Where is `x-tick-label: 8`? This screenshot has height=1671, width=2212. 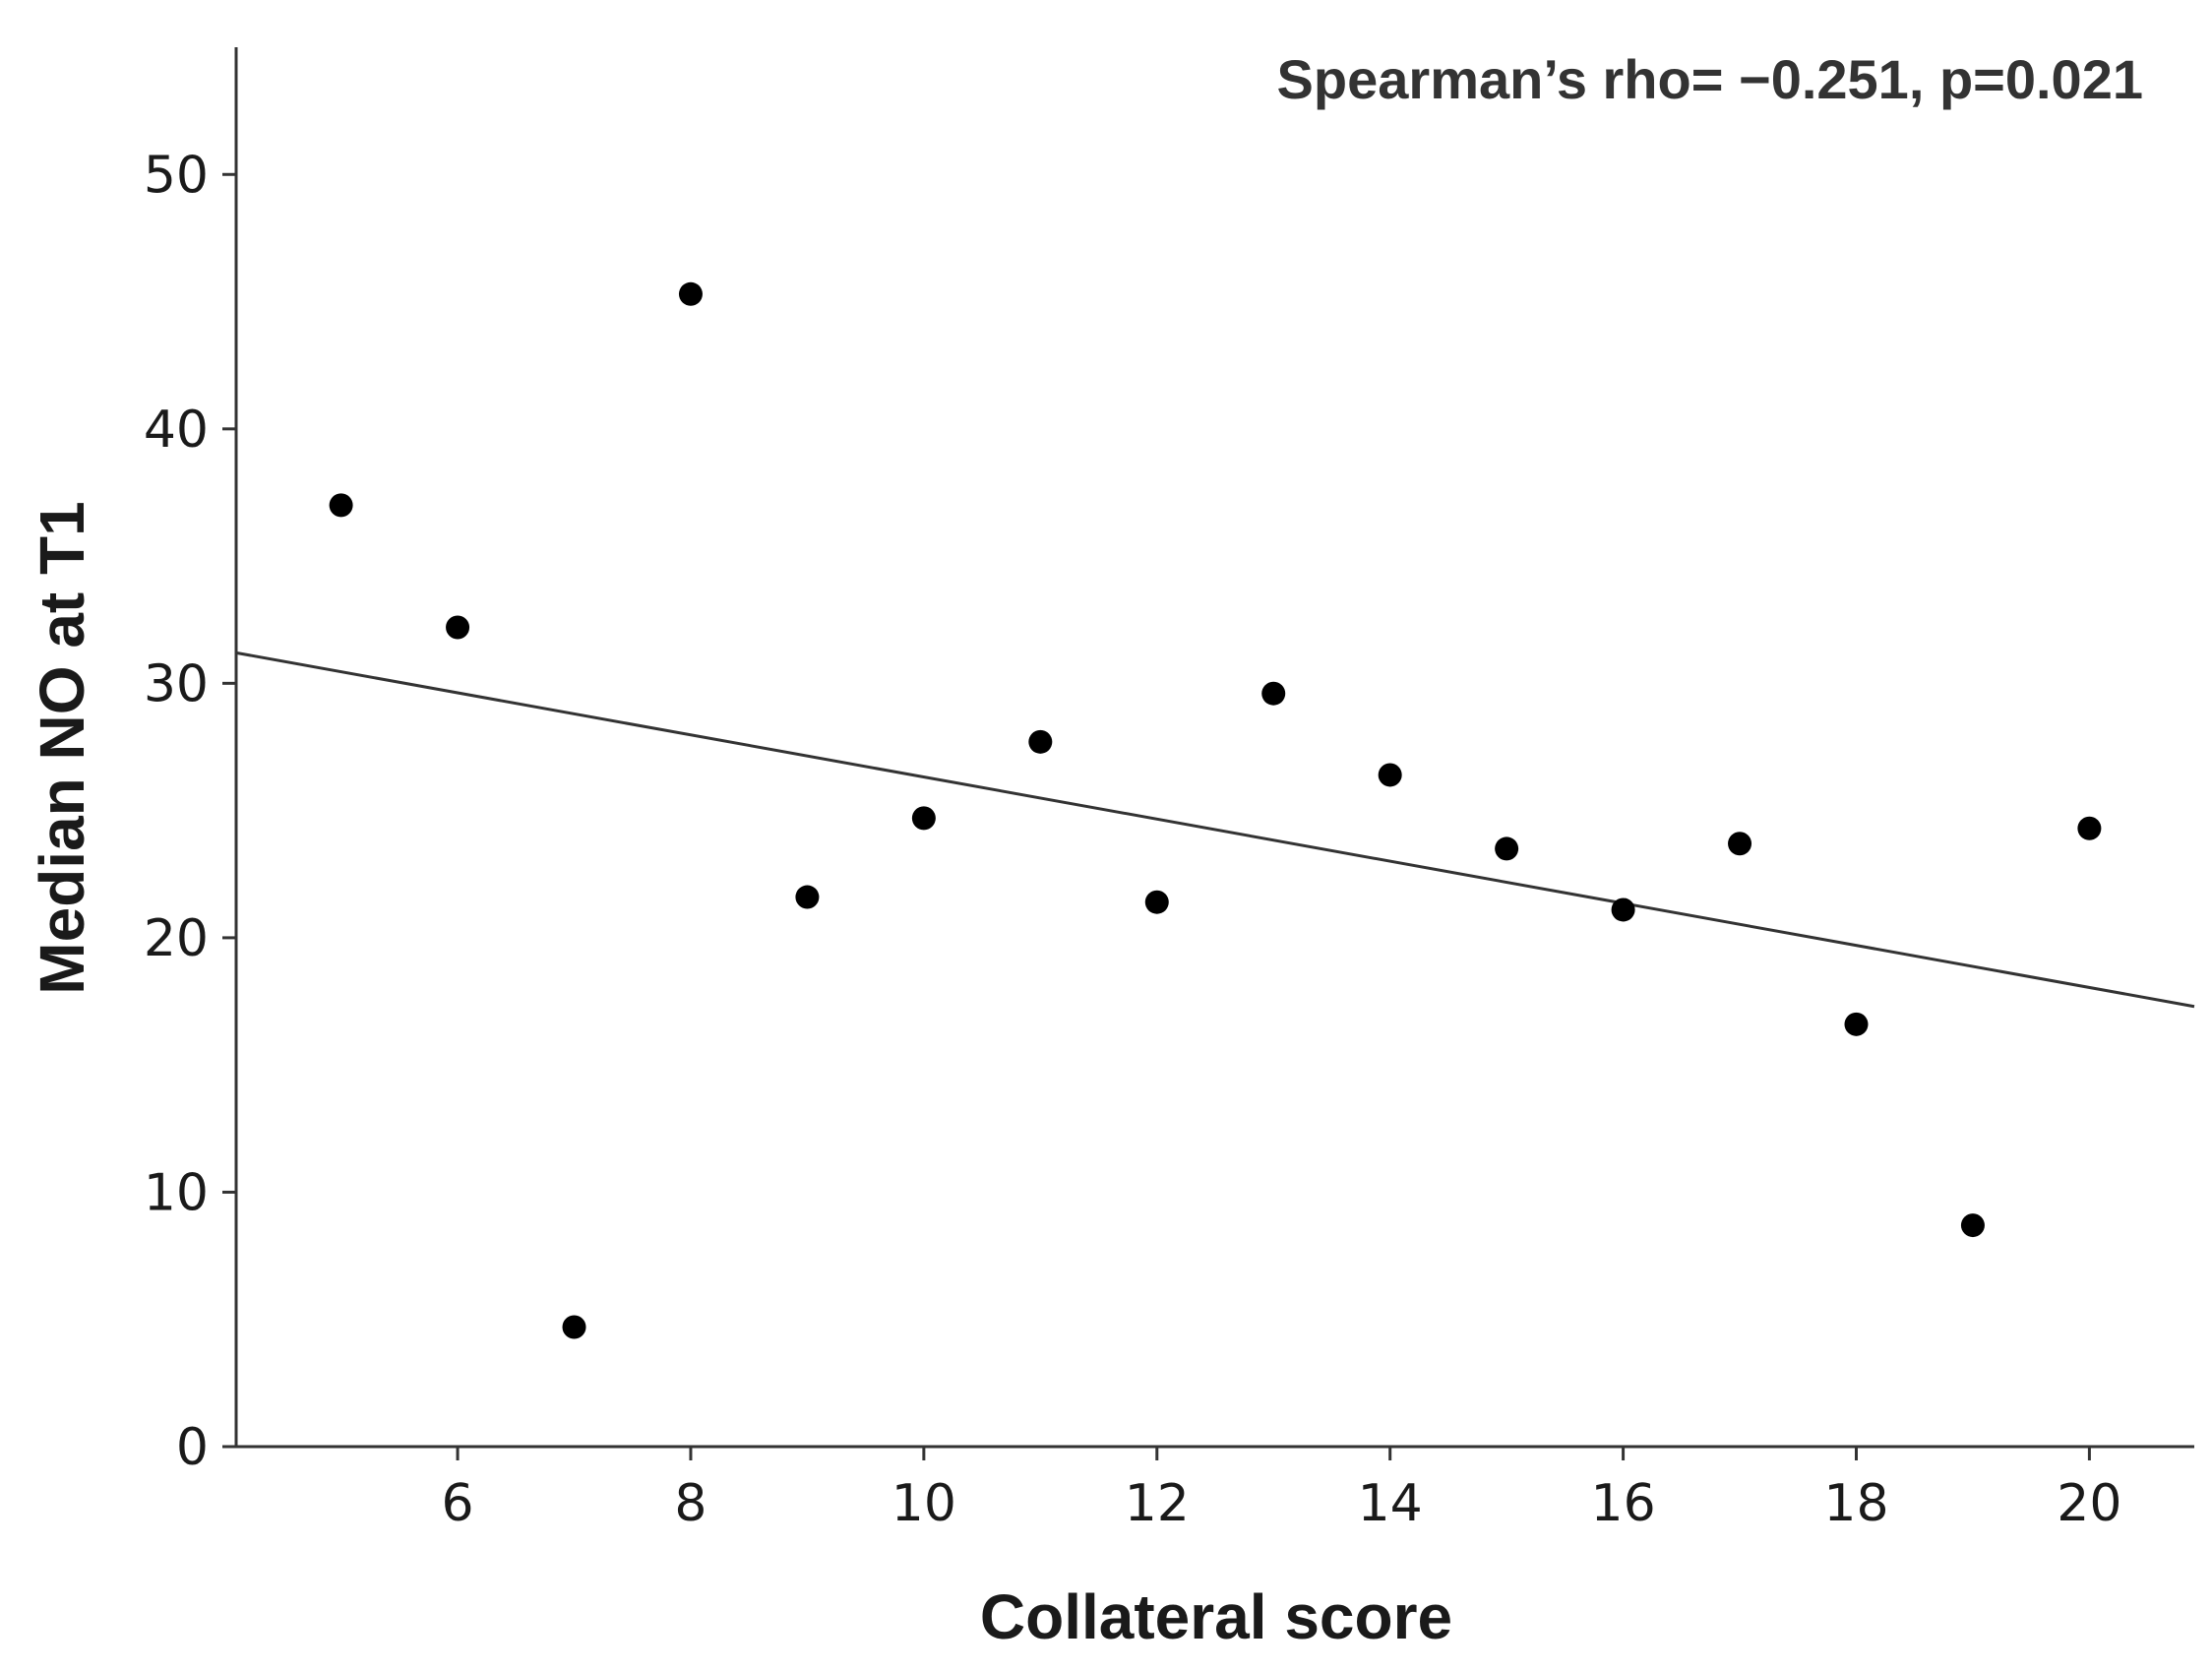
x-tick-label: 8 is located at coordinates (690, 1503).